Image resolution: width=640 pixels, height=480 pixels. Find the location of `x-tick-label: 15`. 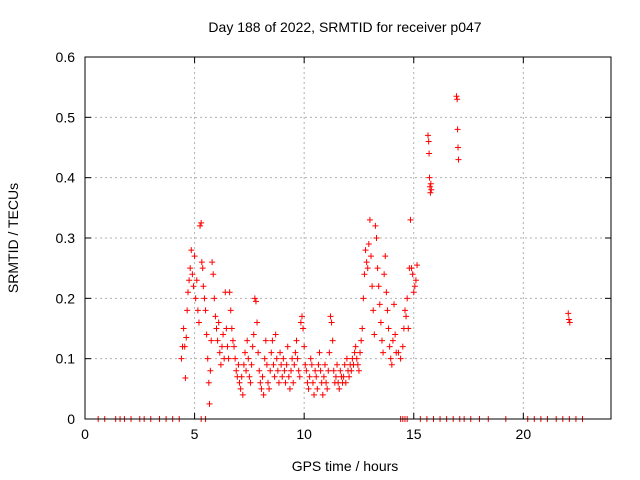

x-tick-label: 15 is located at coordinates (414, 434).